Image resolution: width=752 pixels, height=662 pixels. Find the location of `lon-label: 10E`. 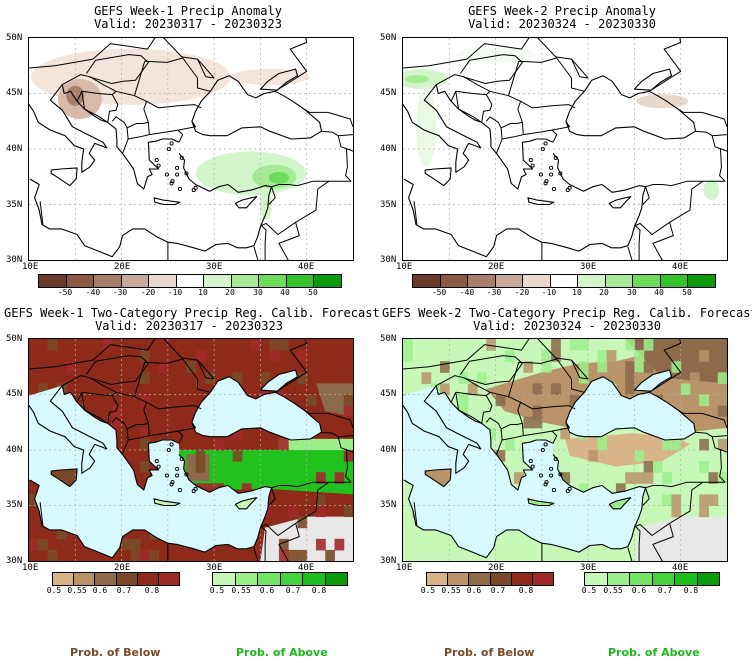

lon-label: 10E is located at coordinates (404, 568).